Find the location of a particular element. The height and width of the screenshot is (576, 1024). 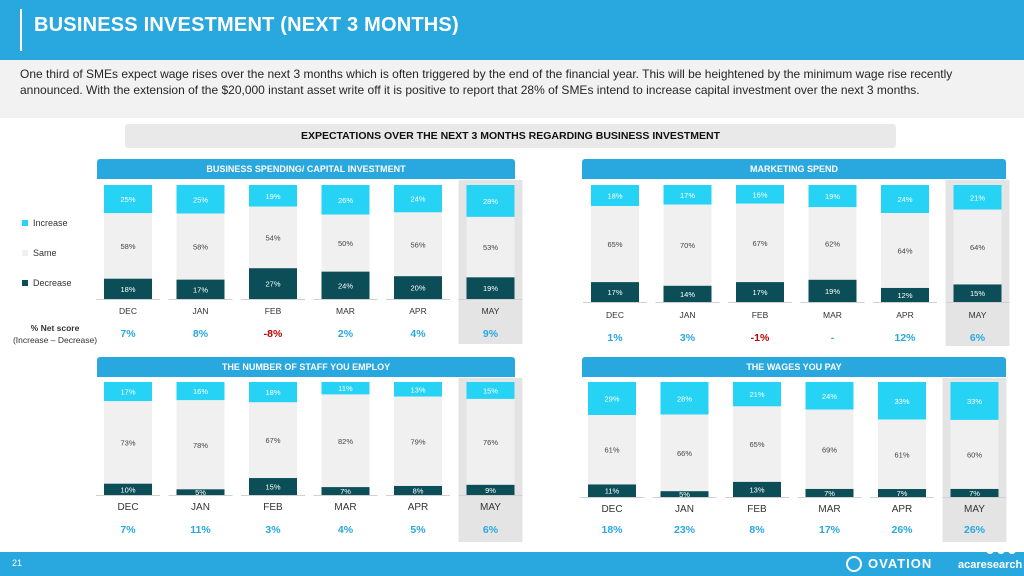

staff-label-same: 67% is located at coordinates (272, 440).